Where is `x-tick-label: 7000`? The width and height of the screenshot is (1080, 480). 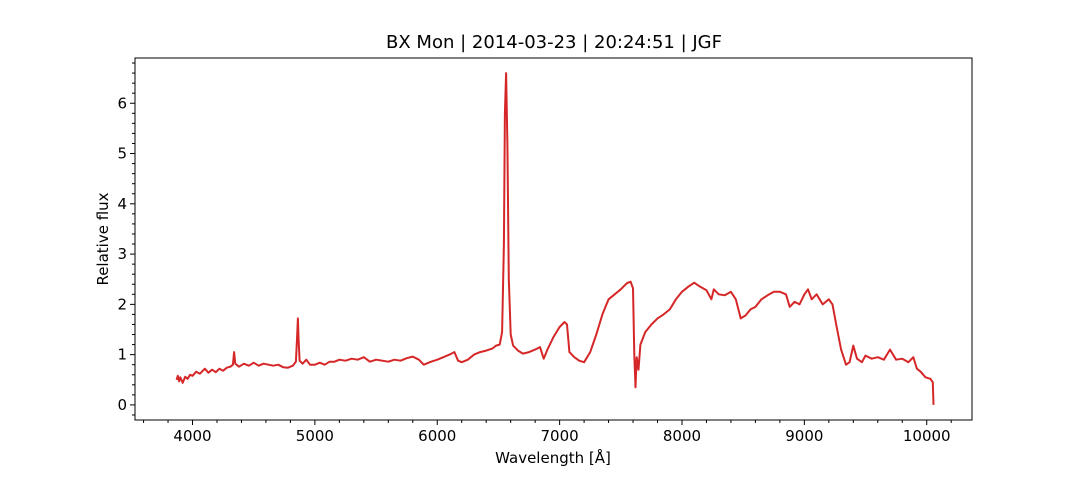 x-tick-label: 7000 is located at coordinates (560, 436).